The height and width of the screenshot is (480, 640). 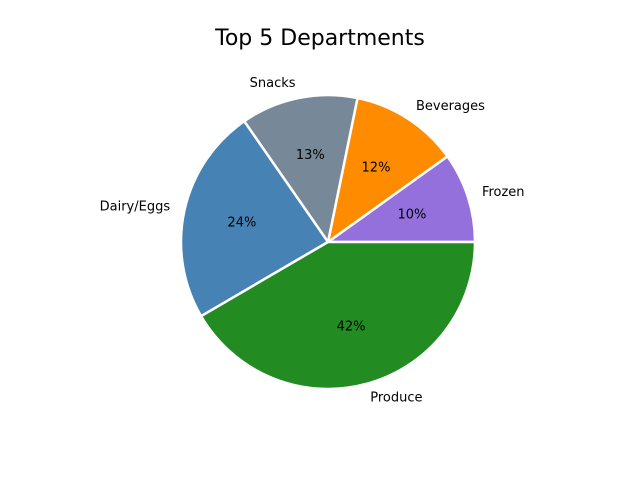 What do you see at coordinates (241, 222) in the screenshot?
I see `pie-pct-label-dairy-eggs: 24%` at bounding box center [241, 222].